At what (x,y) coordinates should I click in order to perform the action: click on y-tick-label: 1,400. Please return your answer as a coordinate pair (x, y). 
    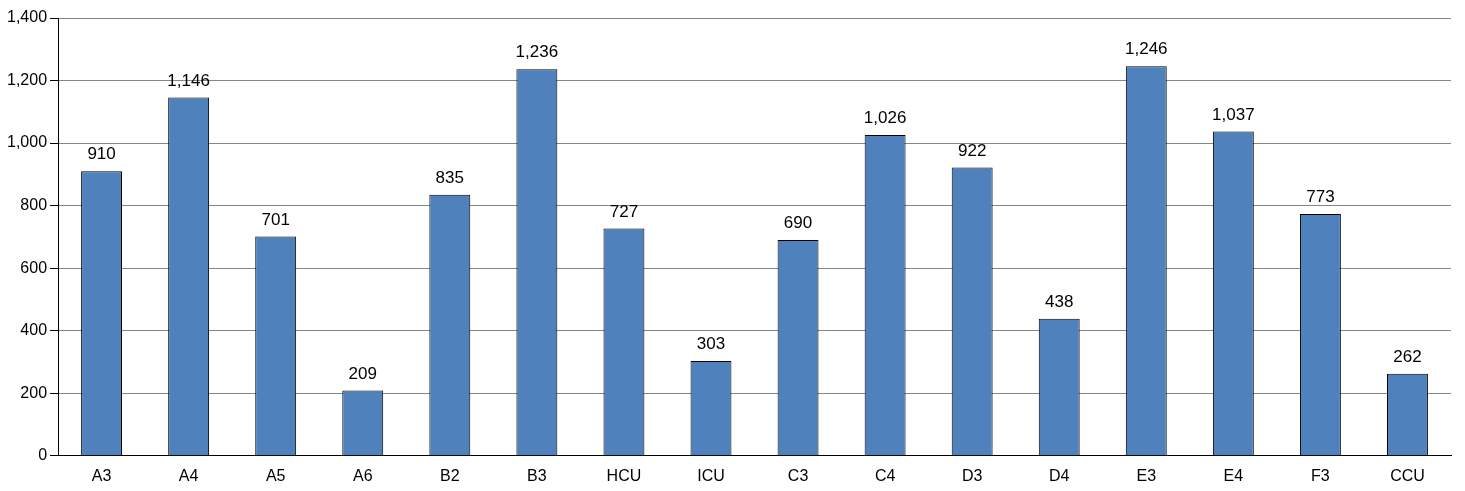
    Looking at the image, I should click on (27, 17).